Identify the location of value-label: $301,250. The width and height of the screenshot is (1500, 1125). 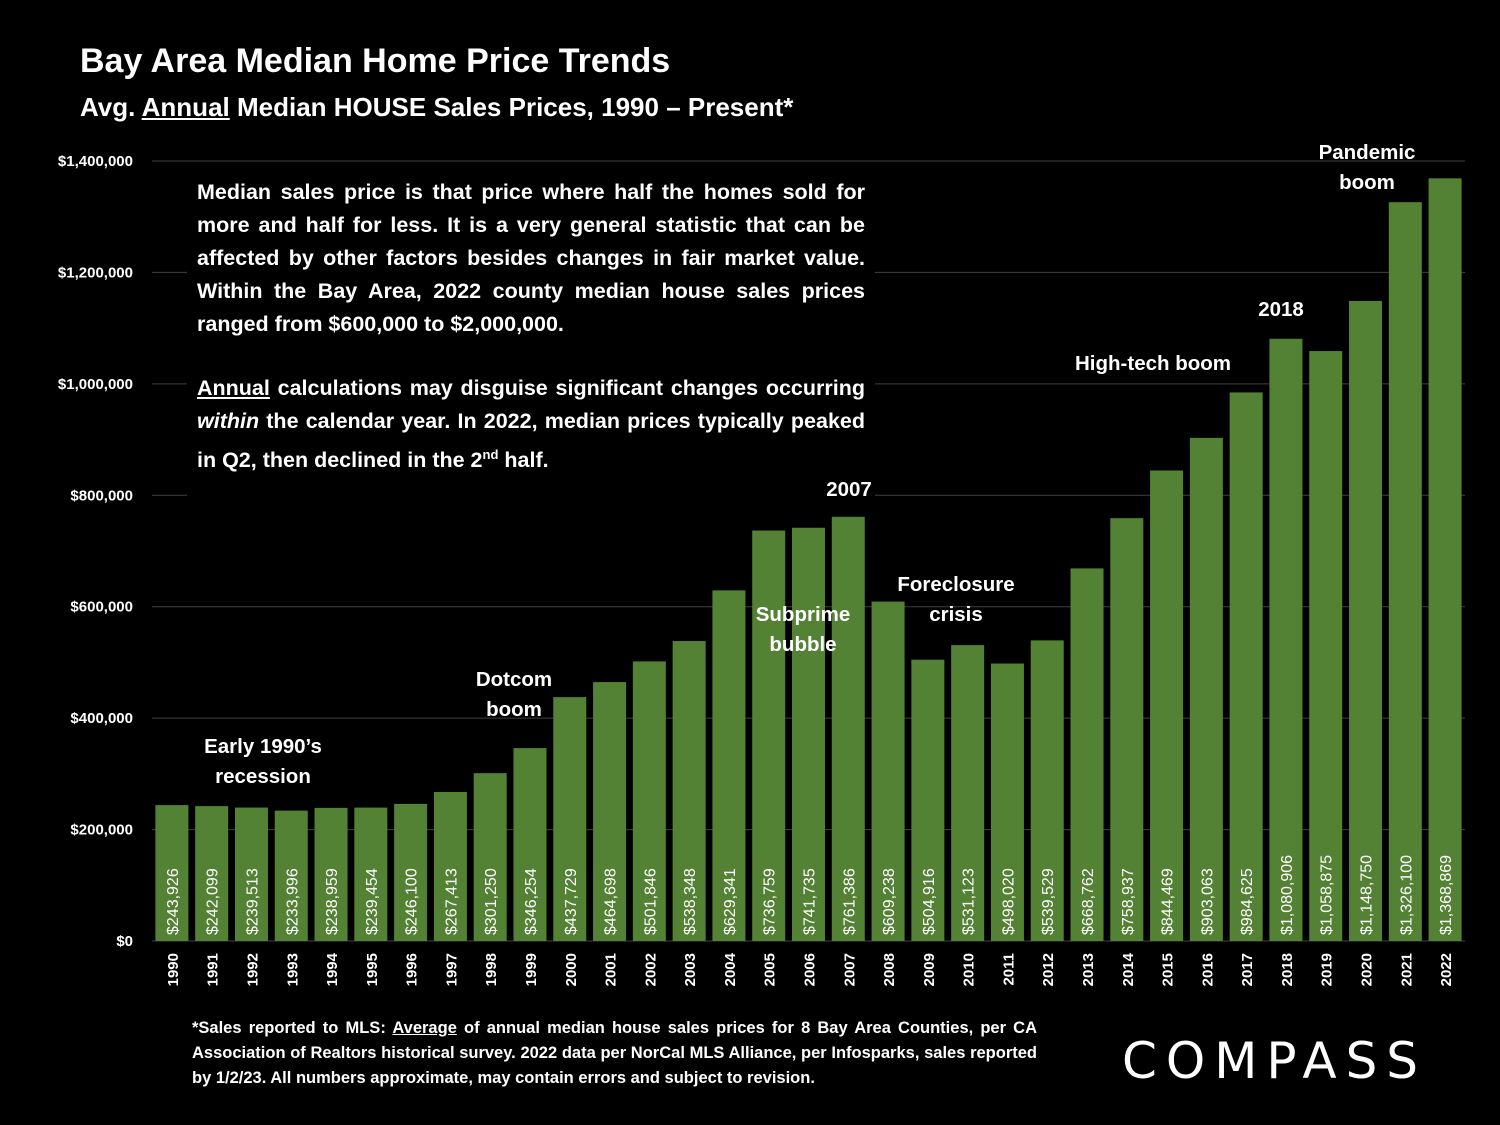
(491, 901).